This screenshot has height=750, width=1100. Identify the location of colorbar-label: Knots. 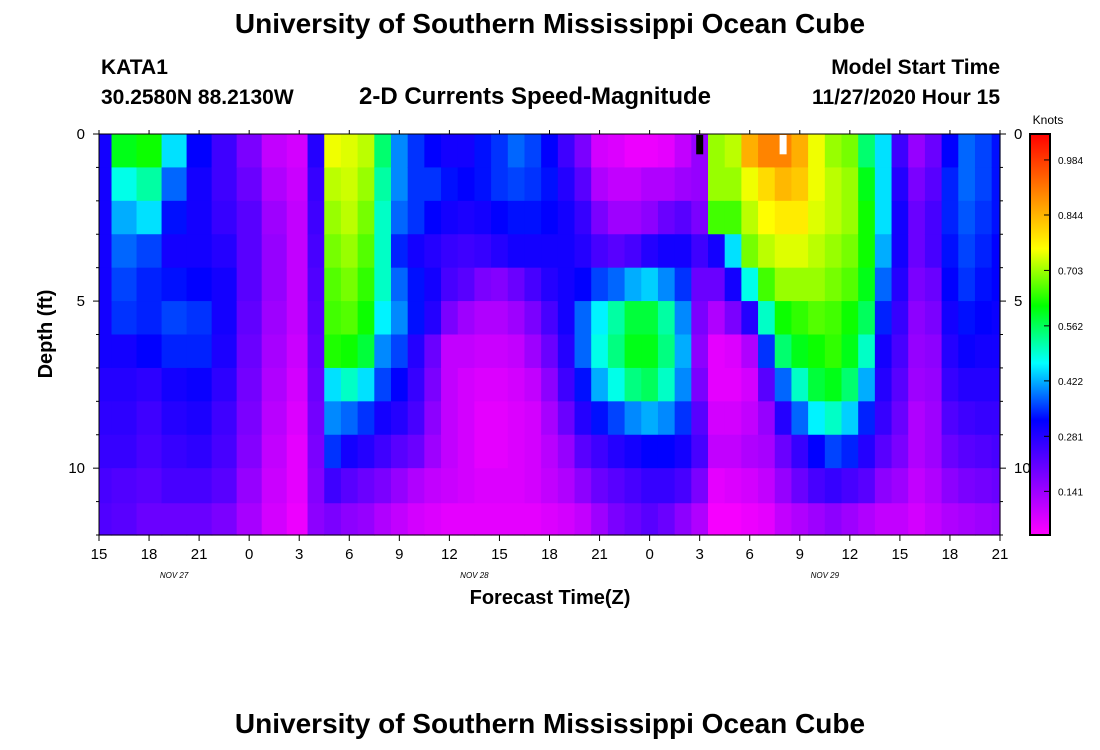
(1048, 120).